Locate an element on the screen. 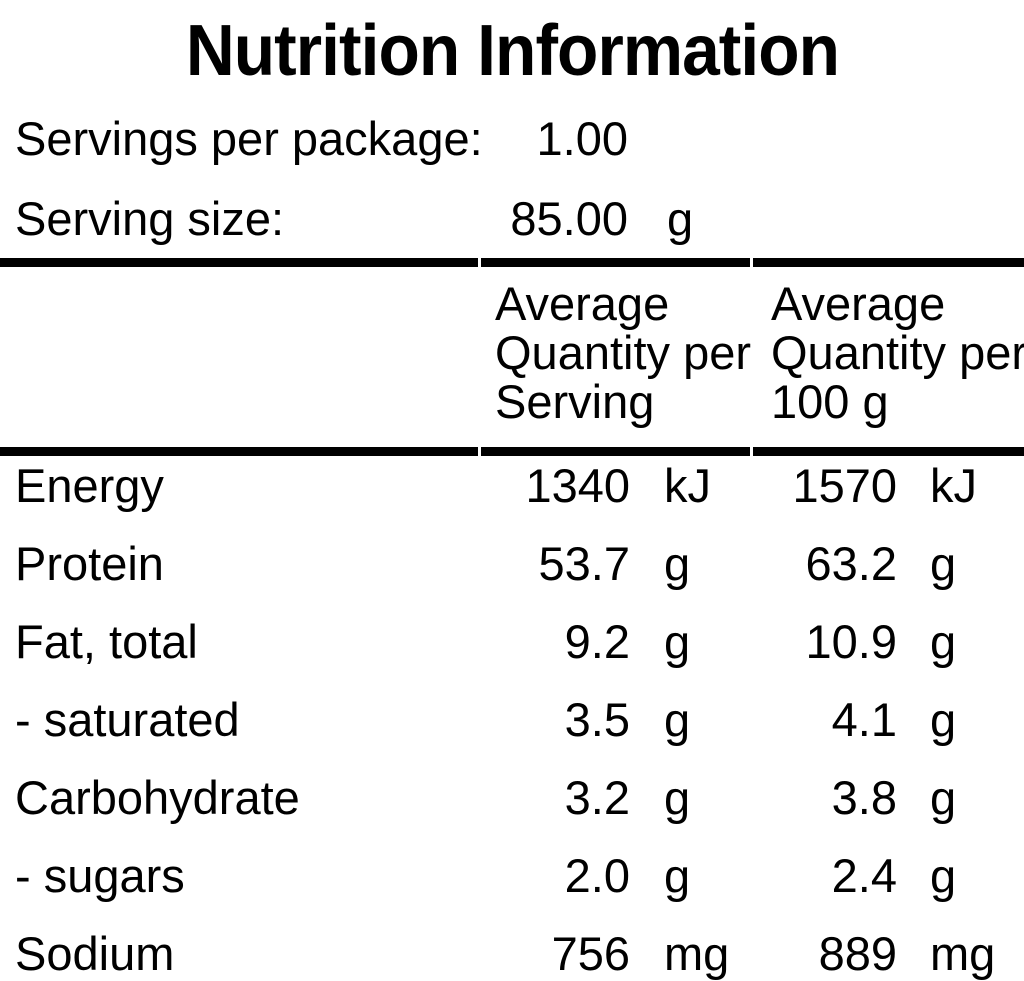  table-row-carbohydrate: Carbohydrate 3.2 g 3.8 g is located at coordinates (512, 804).